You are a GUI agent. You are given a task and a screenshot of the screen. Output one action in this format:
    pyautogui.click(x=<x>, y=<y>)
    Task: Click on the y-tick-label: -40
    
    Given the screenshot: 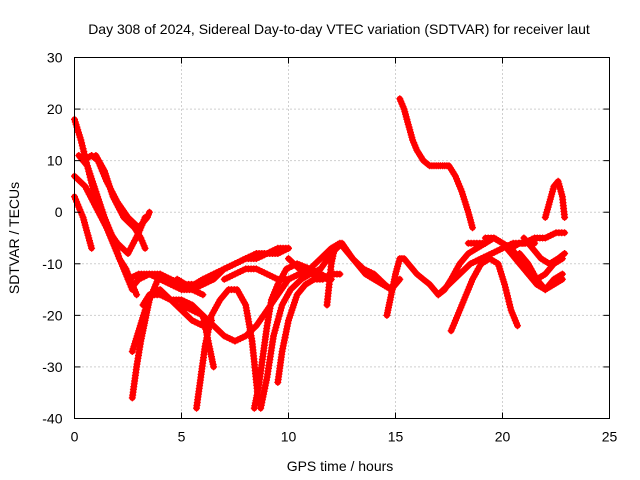 What is the action you would take?
    pyautogui.click(x=52, y=419)
    